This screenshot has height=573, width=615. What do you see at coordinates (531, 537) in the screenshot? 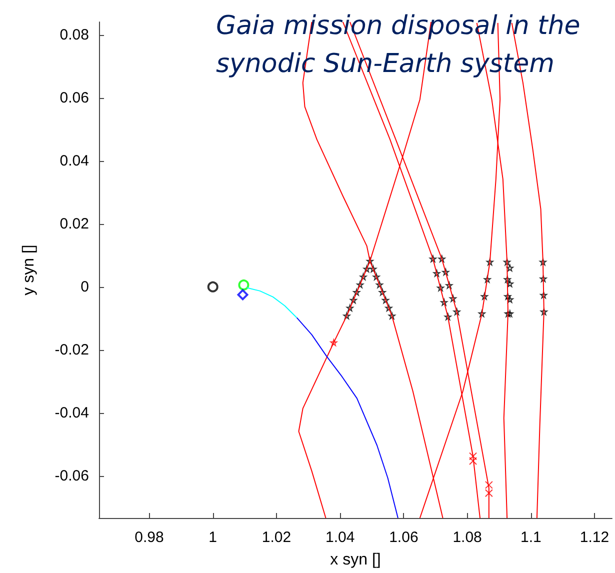
I see `x-tick-label: 1.1` at bounding box center [531, 537].